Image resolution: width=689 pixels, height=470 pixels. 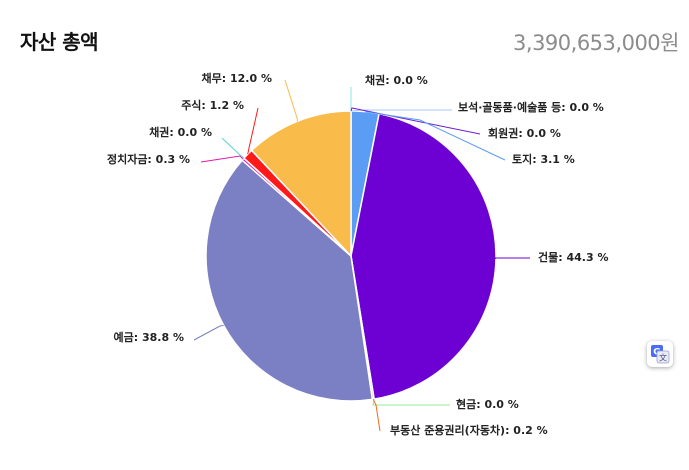 What do you see at coordinates (212, 105) in the screenshot?
I see `slice-10-label: 주식: 1.2 %` at bounding box center [212, 105].